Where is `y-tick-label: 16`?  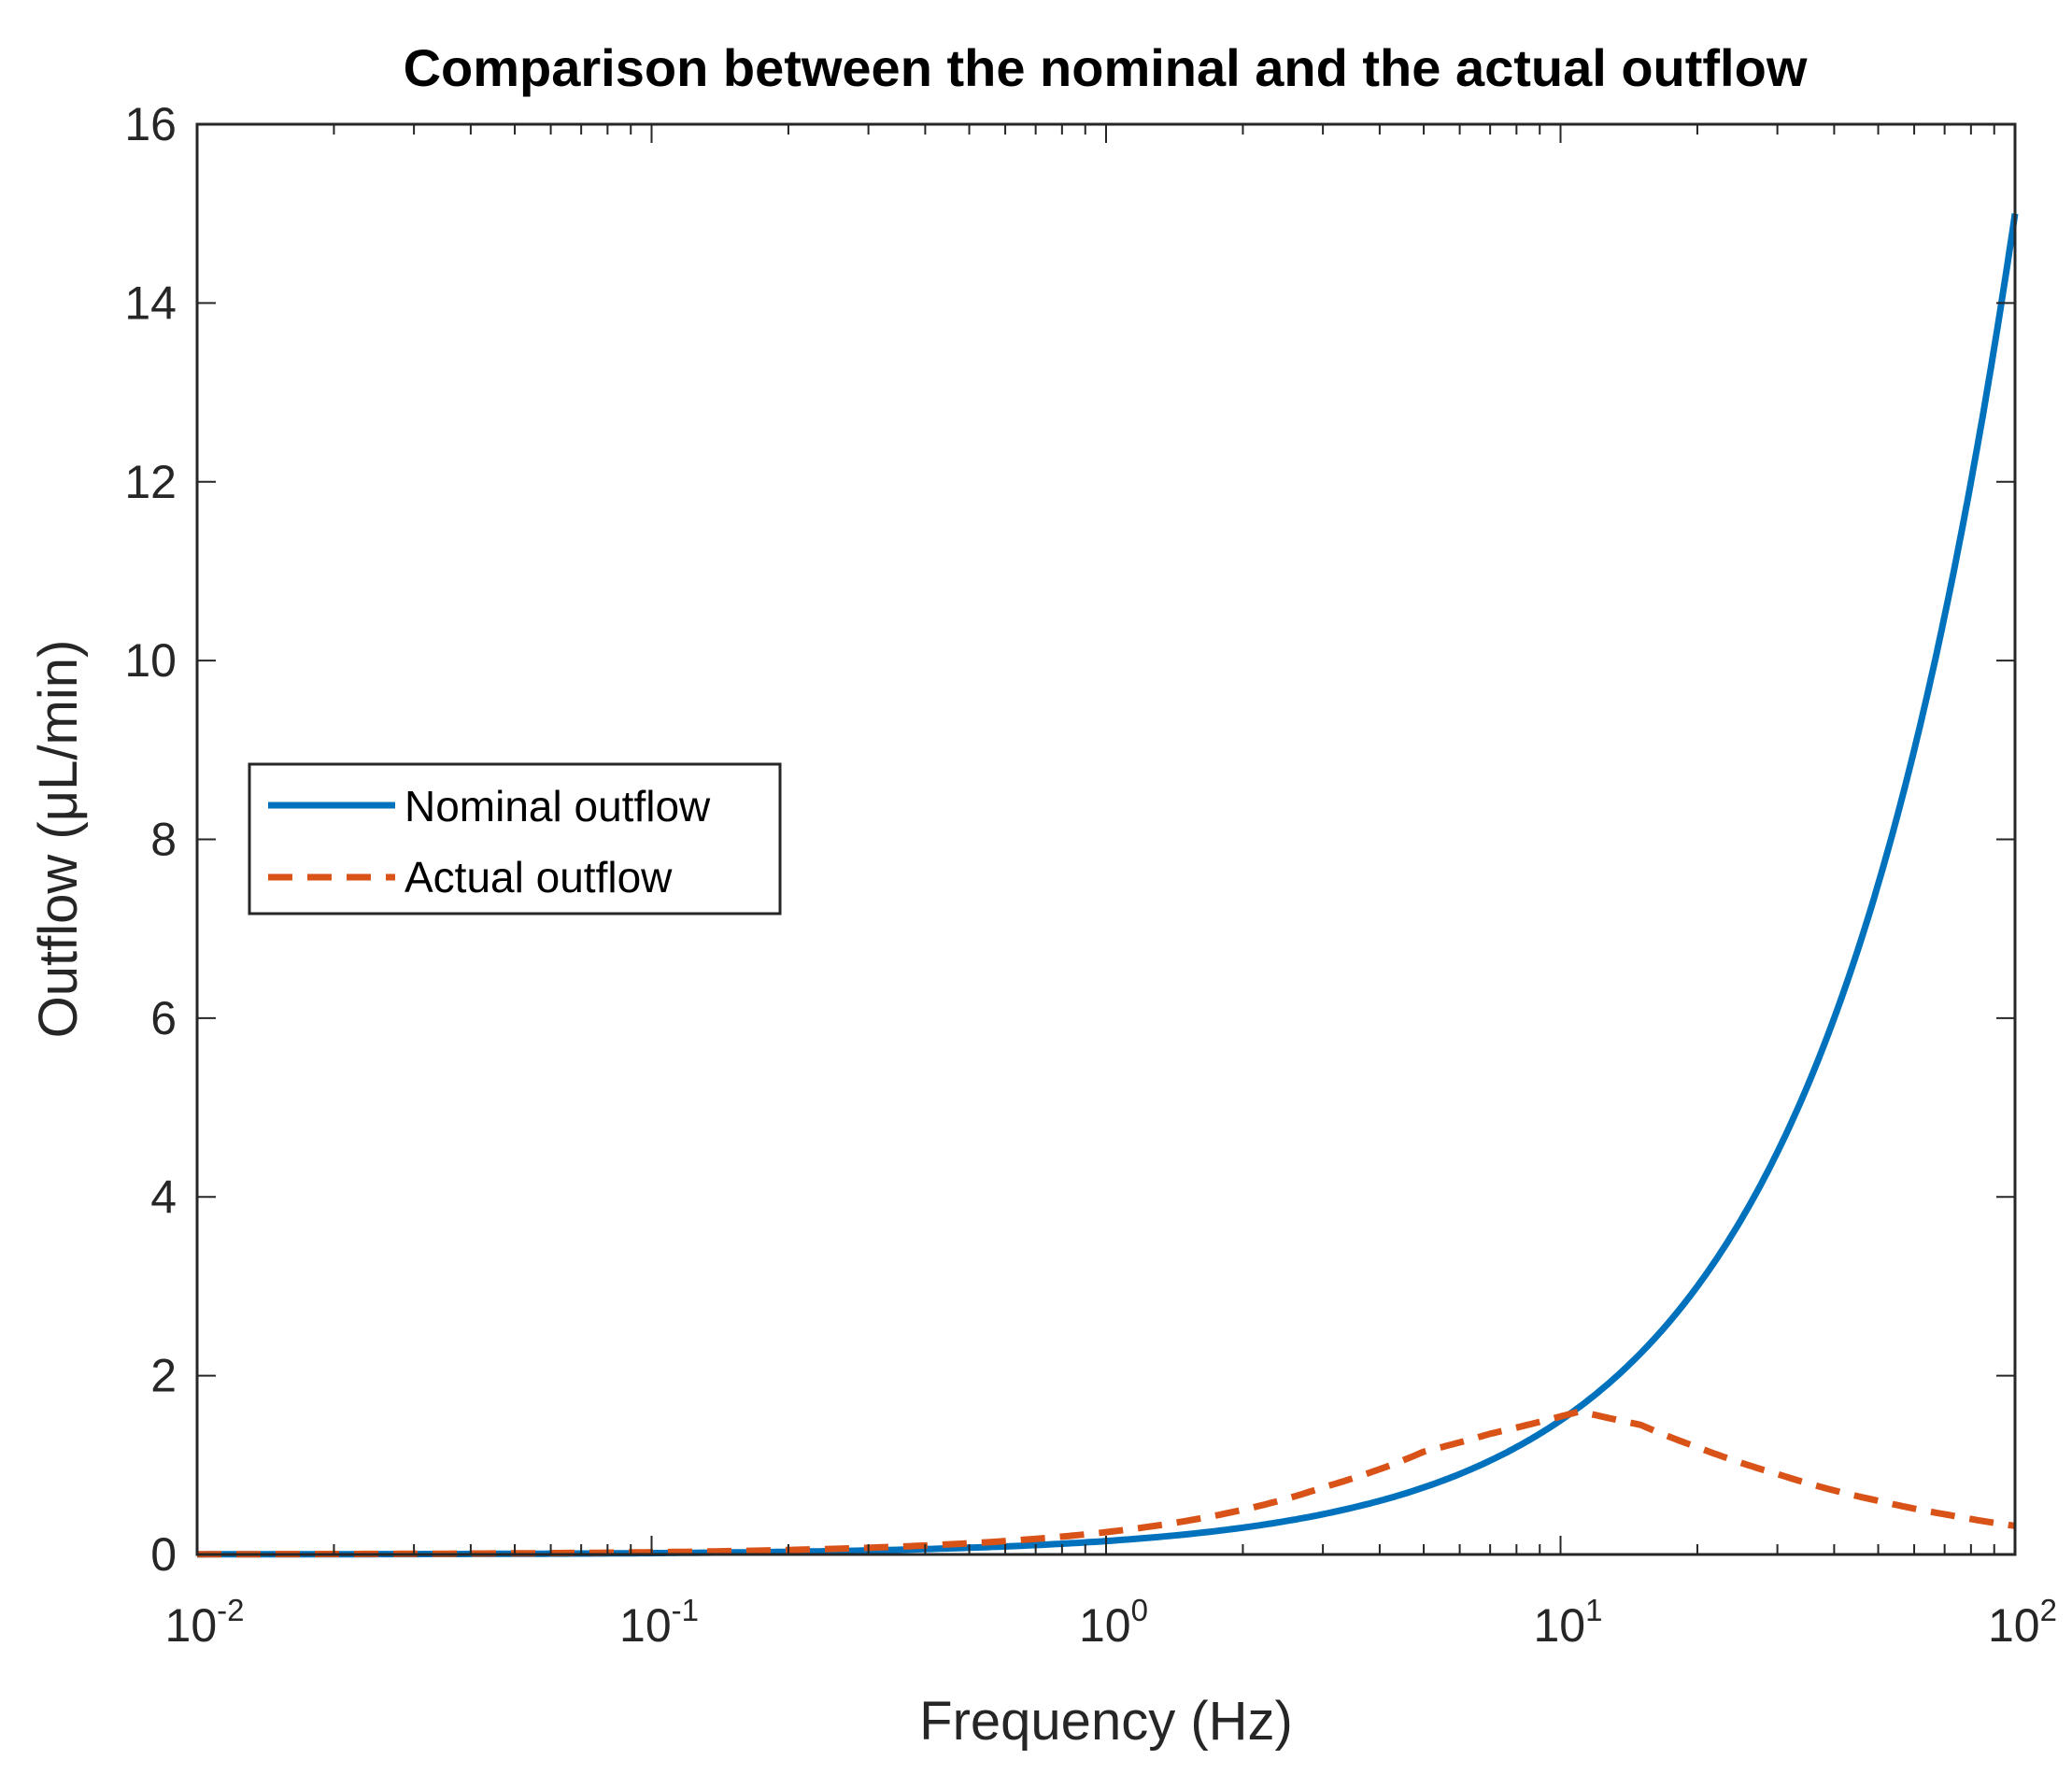 y-tick-label: 16 is located at coordinates (150, 124).